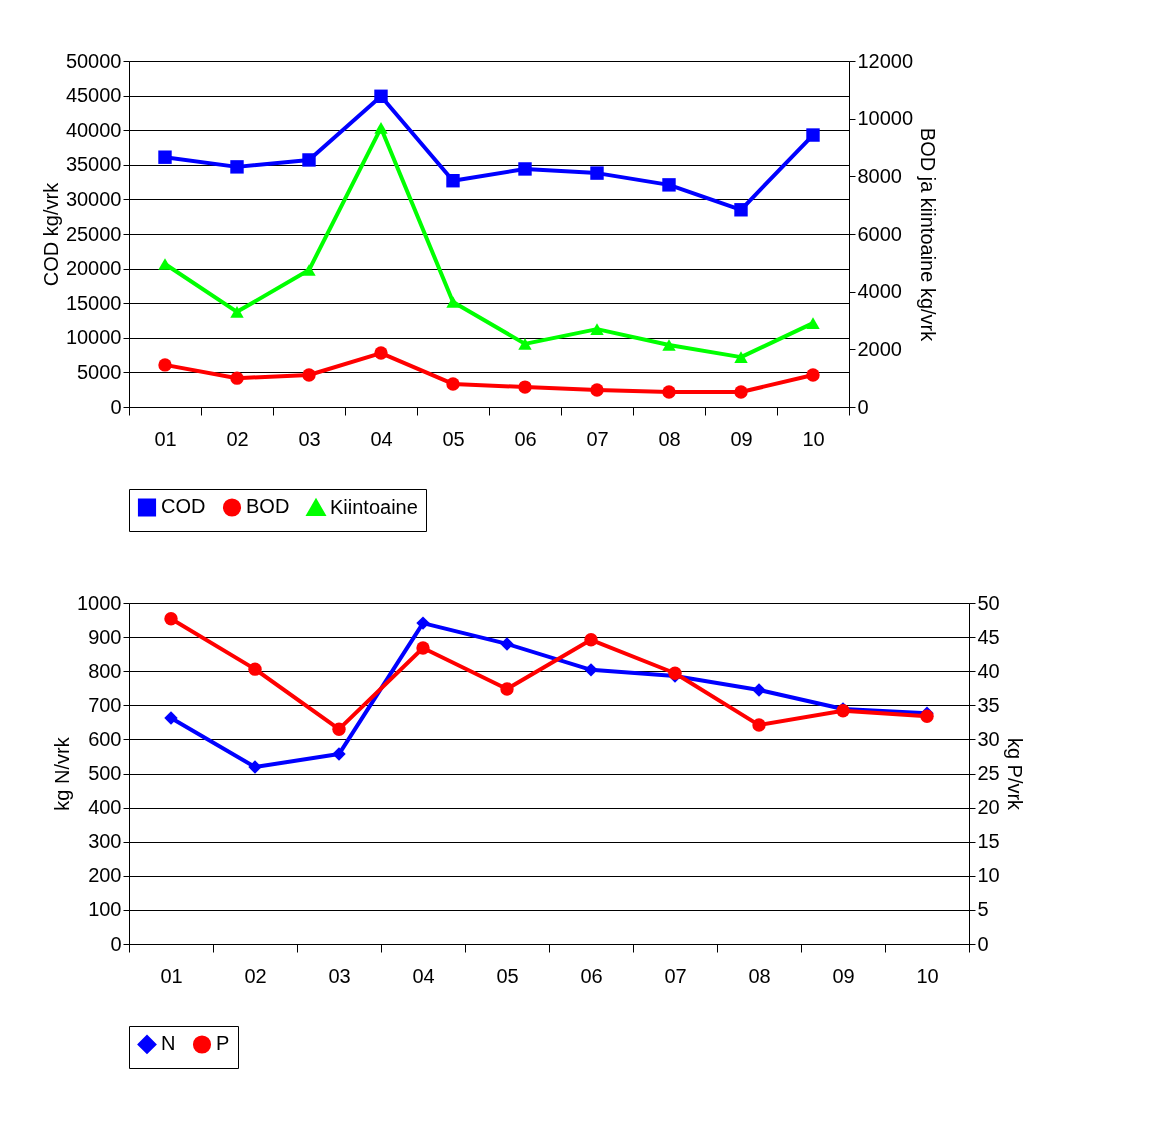  I want to click on x-tick-label: 02, so click(237, 438).